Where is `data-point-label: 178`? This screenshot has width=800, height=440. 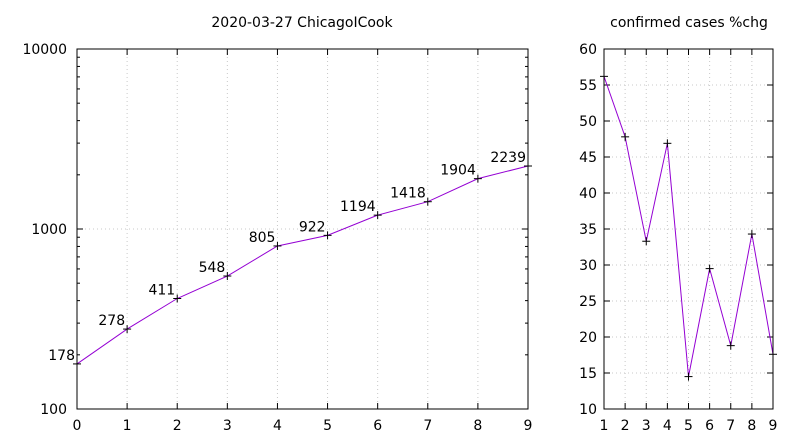 data-point-label: 178 is located at coordinates (61, 356).